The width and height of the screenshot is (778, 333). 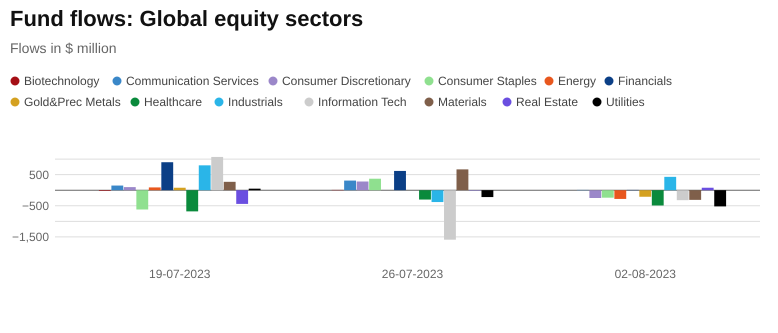 I want to click on legend-label: Industrials, so click(x=255, y=102).